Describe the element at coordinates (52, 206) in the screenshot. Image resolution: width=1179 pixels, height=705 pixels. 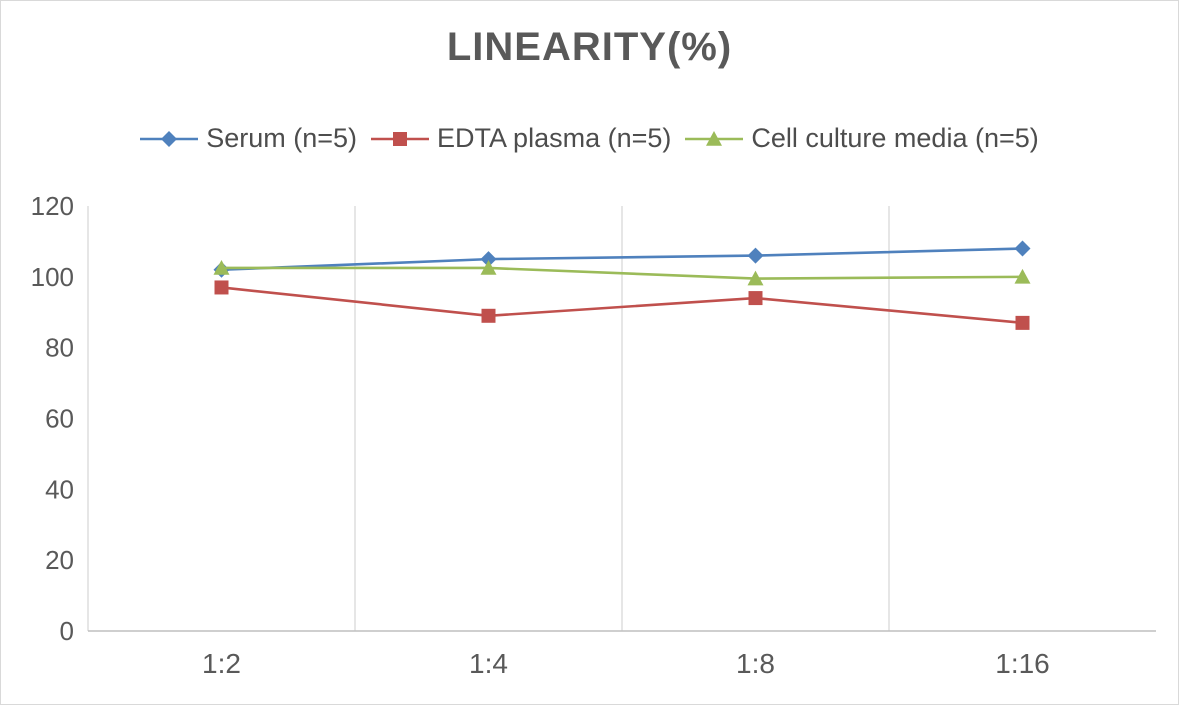
I see `y-tick-label: 120` at that location.